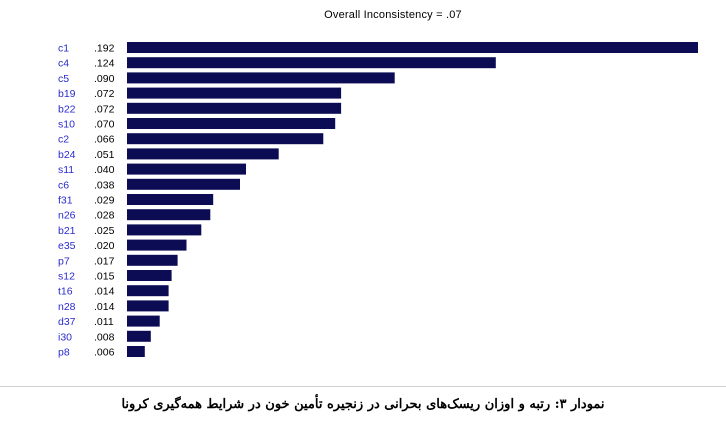  I want to click on category-label-i30: i30, so click(65, 337).